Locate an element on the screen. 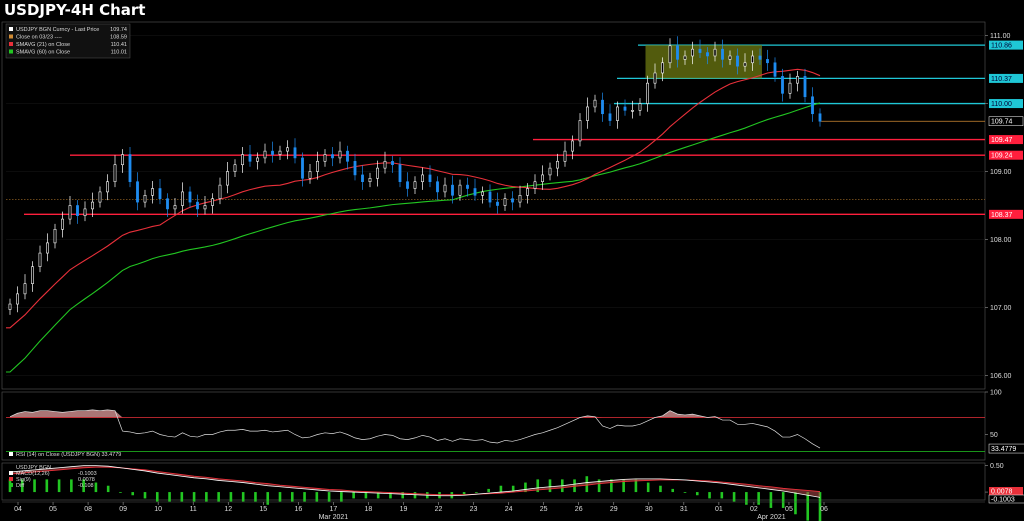  resistance-tag: 110.86 is located at coordinates (1006, 45).